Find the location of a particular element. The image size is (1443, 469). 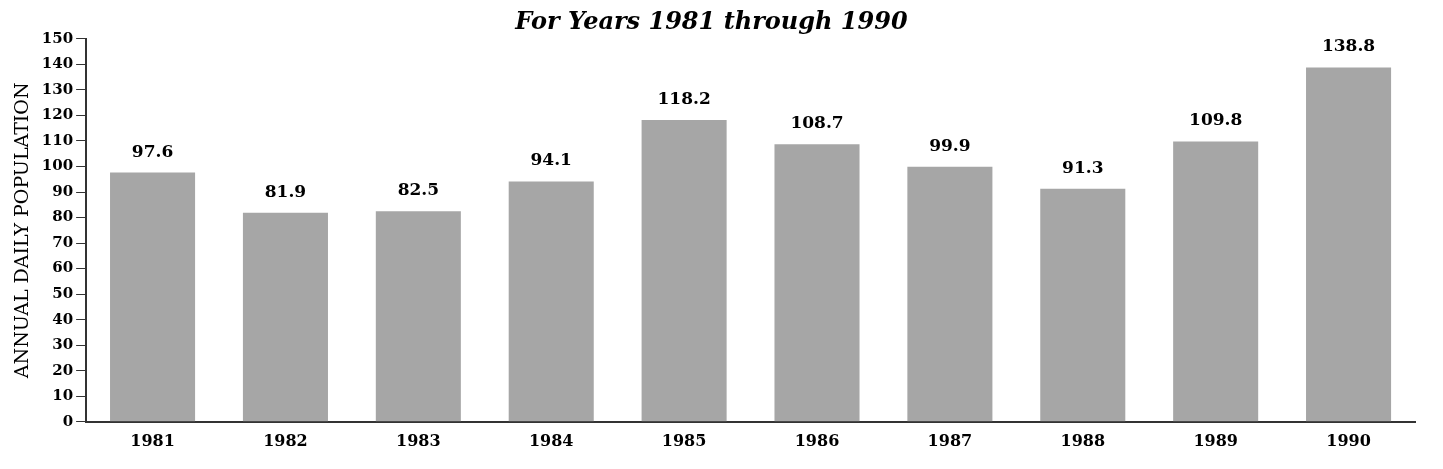

y-tick-label: 60 is located at coordinates (63, 267).